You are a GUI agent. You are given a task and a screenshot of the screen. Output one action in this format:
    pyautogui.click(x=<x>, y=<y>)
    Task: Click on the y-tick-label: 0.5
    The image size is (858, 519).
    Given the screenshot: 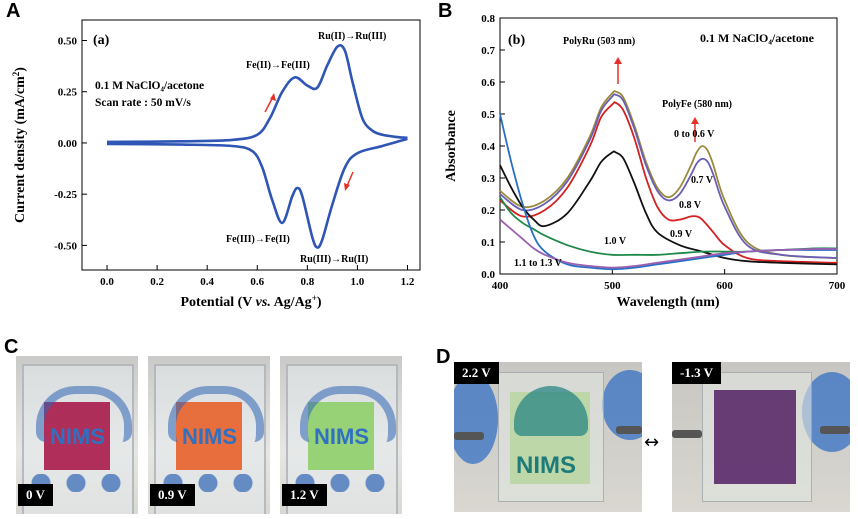 What is the action you would take?
    pyautogui.click(x=488, y=115)
    